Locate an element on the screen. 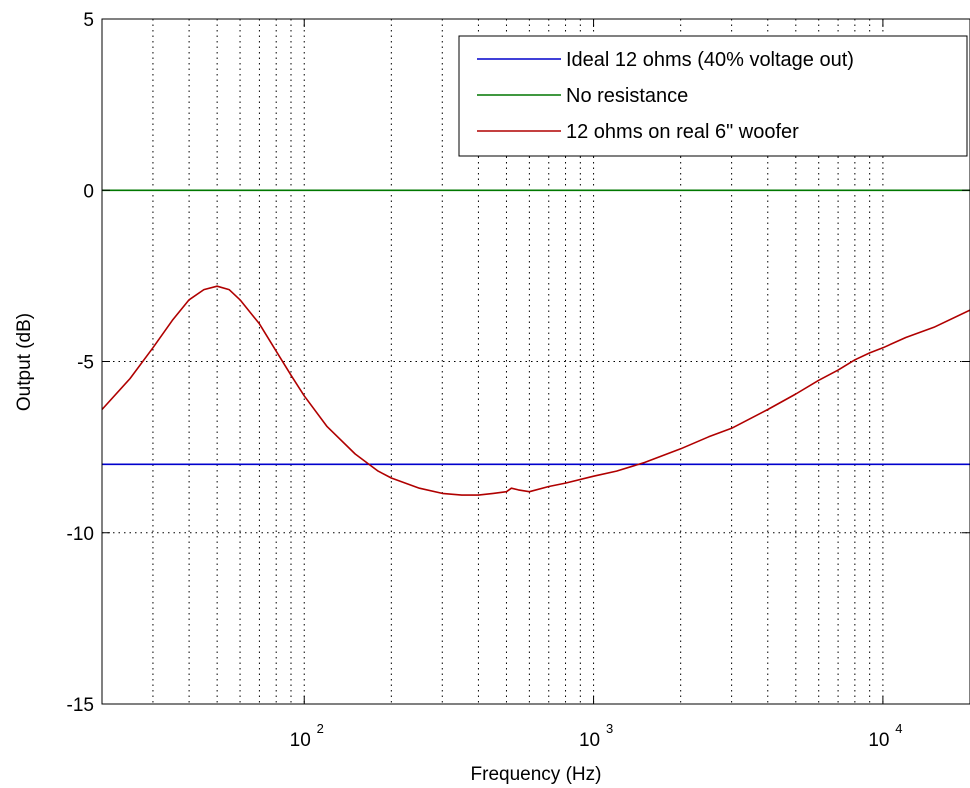 The width and height of the screenshot is (970, 788). y-tick-label: 0 is located at coordinates (88, 191).